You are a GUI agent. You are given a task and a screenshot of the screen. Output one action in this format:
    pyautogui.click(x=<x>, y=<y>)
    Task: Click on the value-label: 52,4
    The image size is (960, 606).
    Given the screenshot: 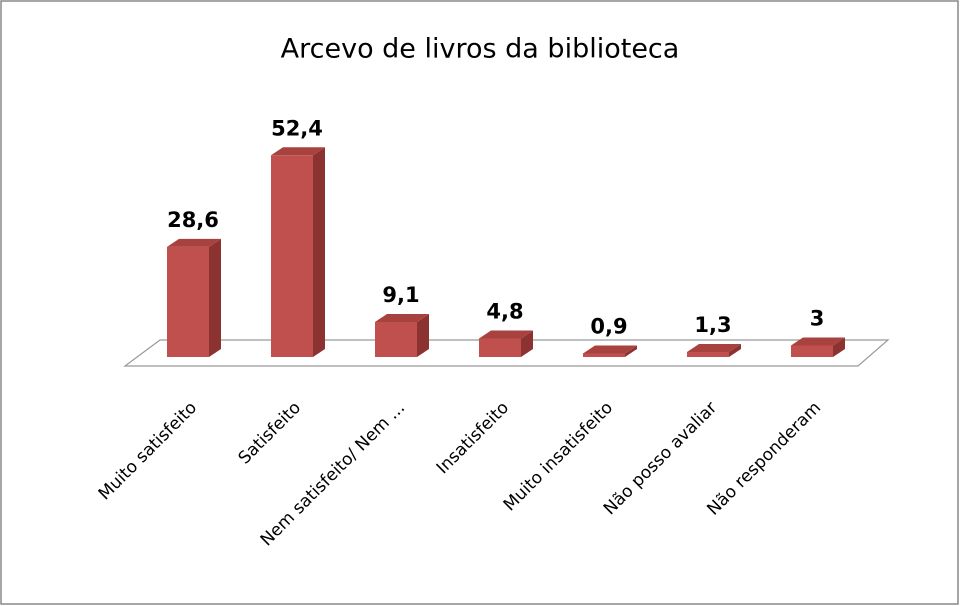 What is the action you would take?
    pyautogui.click(x=297, y=128)
    